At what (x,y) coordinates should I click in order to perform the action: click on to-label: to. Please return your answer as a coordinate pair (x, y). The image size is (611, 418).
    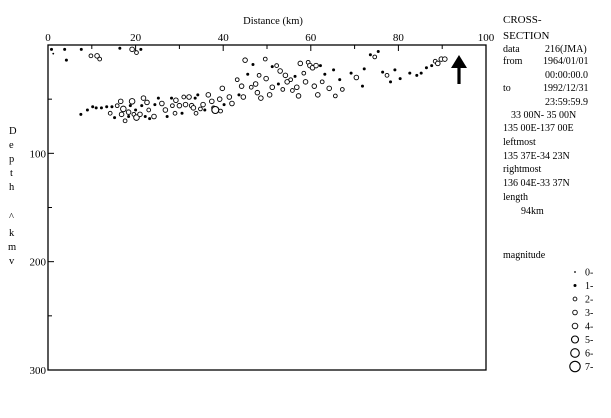
    Looking at the image, I should click on (507, 88).